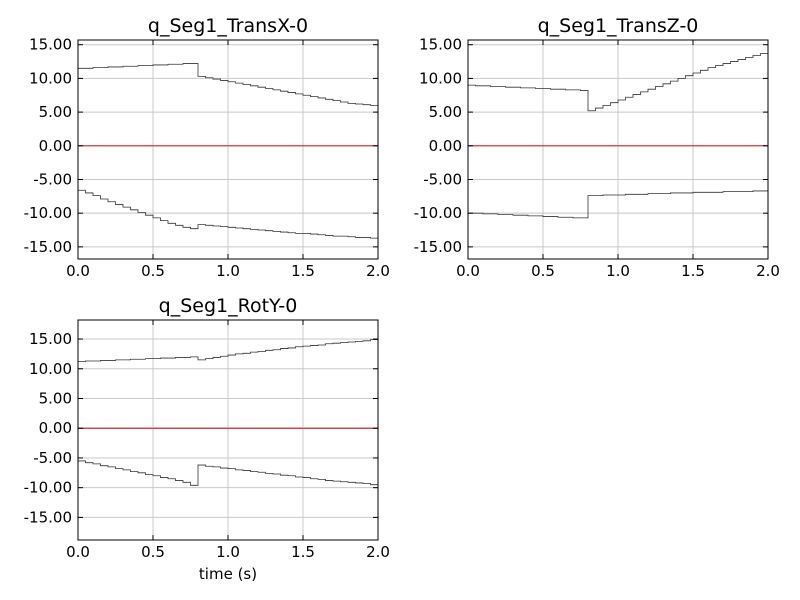 Image resolution: width=800 pixels, height=600 pixels. I want to click on chart-title: q_Seg1_TransX-0, so click(228, 26).